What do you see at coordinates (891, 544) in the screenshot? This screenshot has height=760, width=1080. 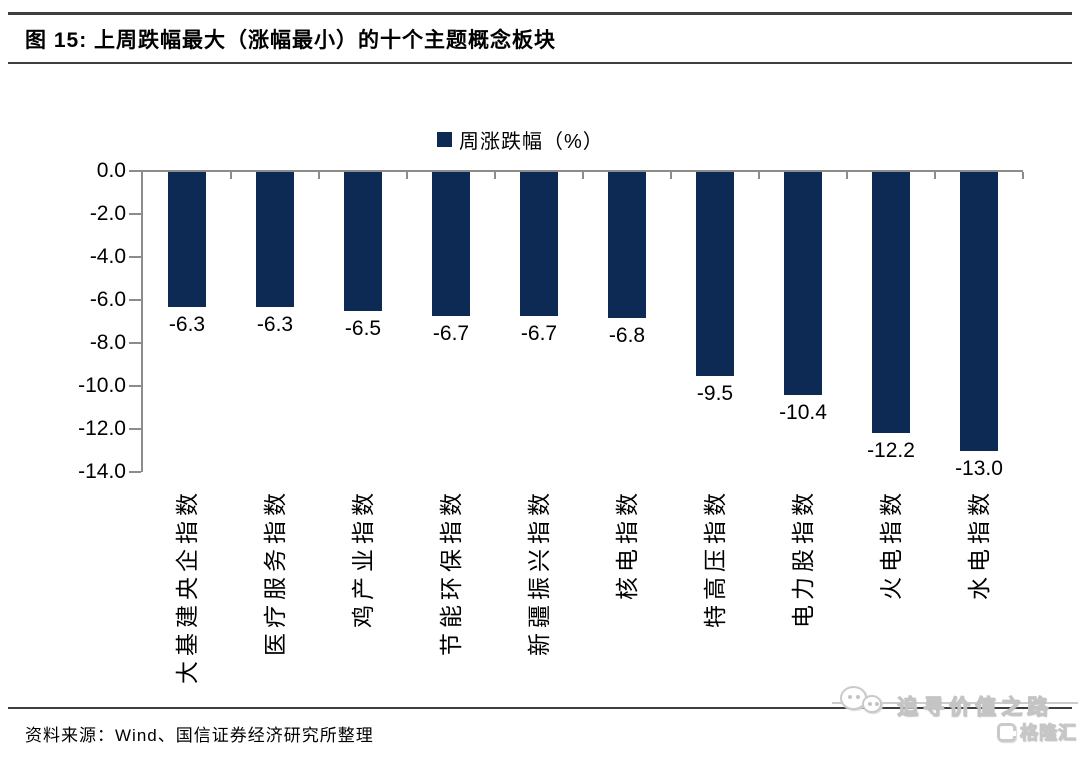 I see `x-category-label: 火电指数` at bounding box center [891, 544].